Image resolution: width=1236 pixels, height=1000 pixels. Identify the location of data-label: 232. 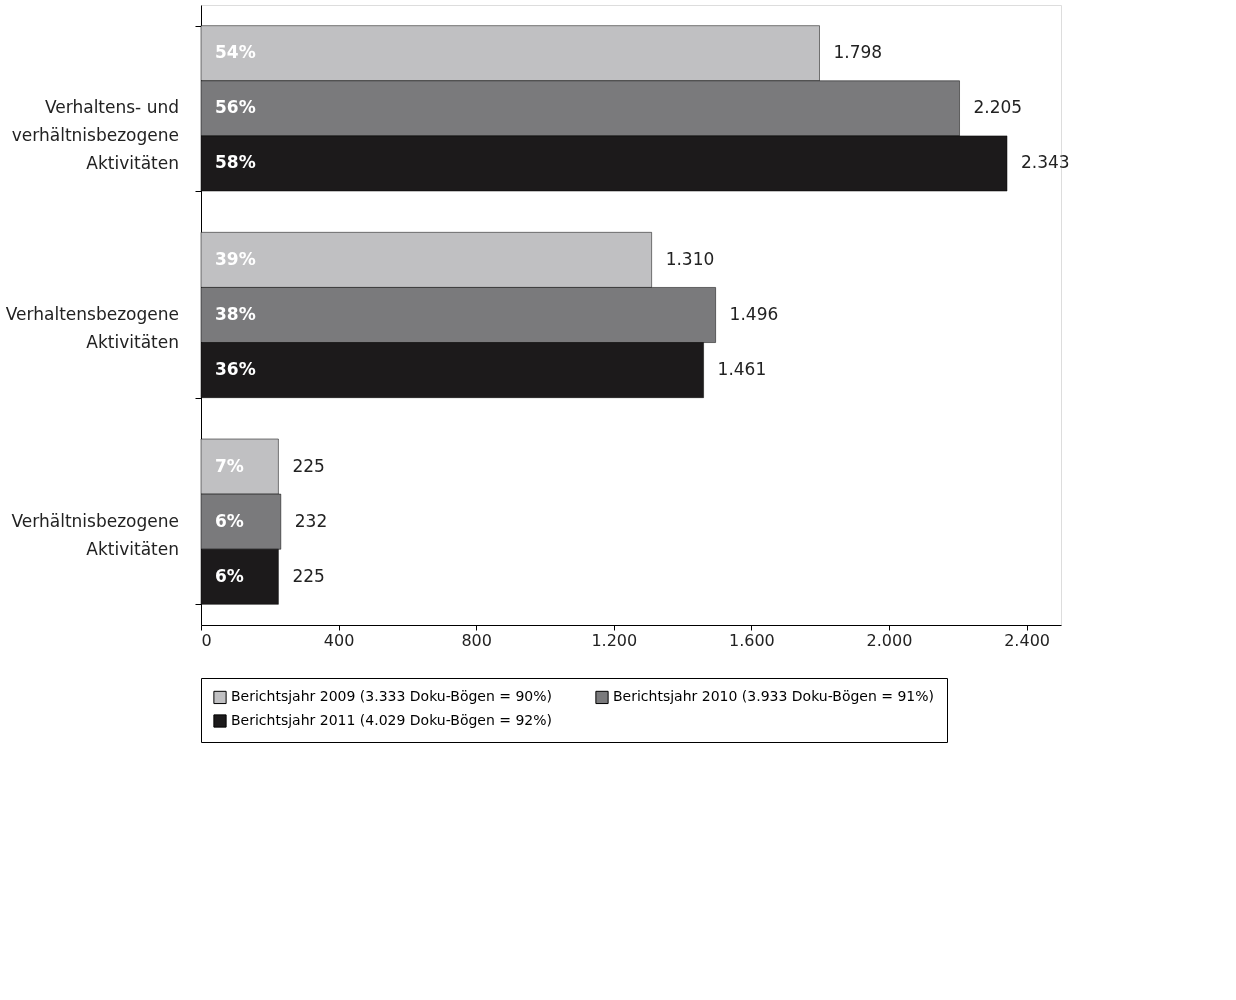
(311, 520).